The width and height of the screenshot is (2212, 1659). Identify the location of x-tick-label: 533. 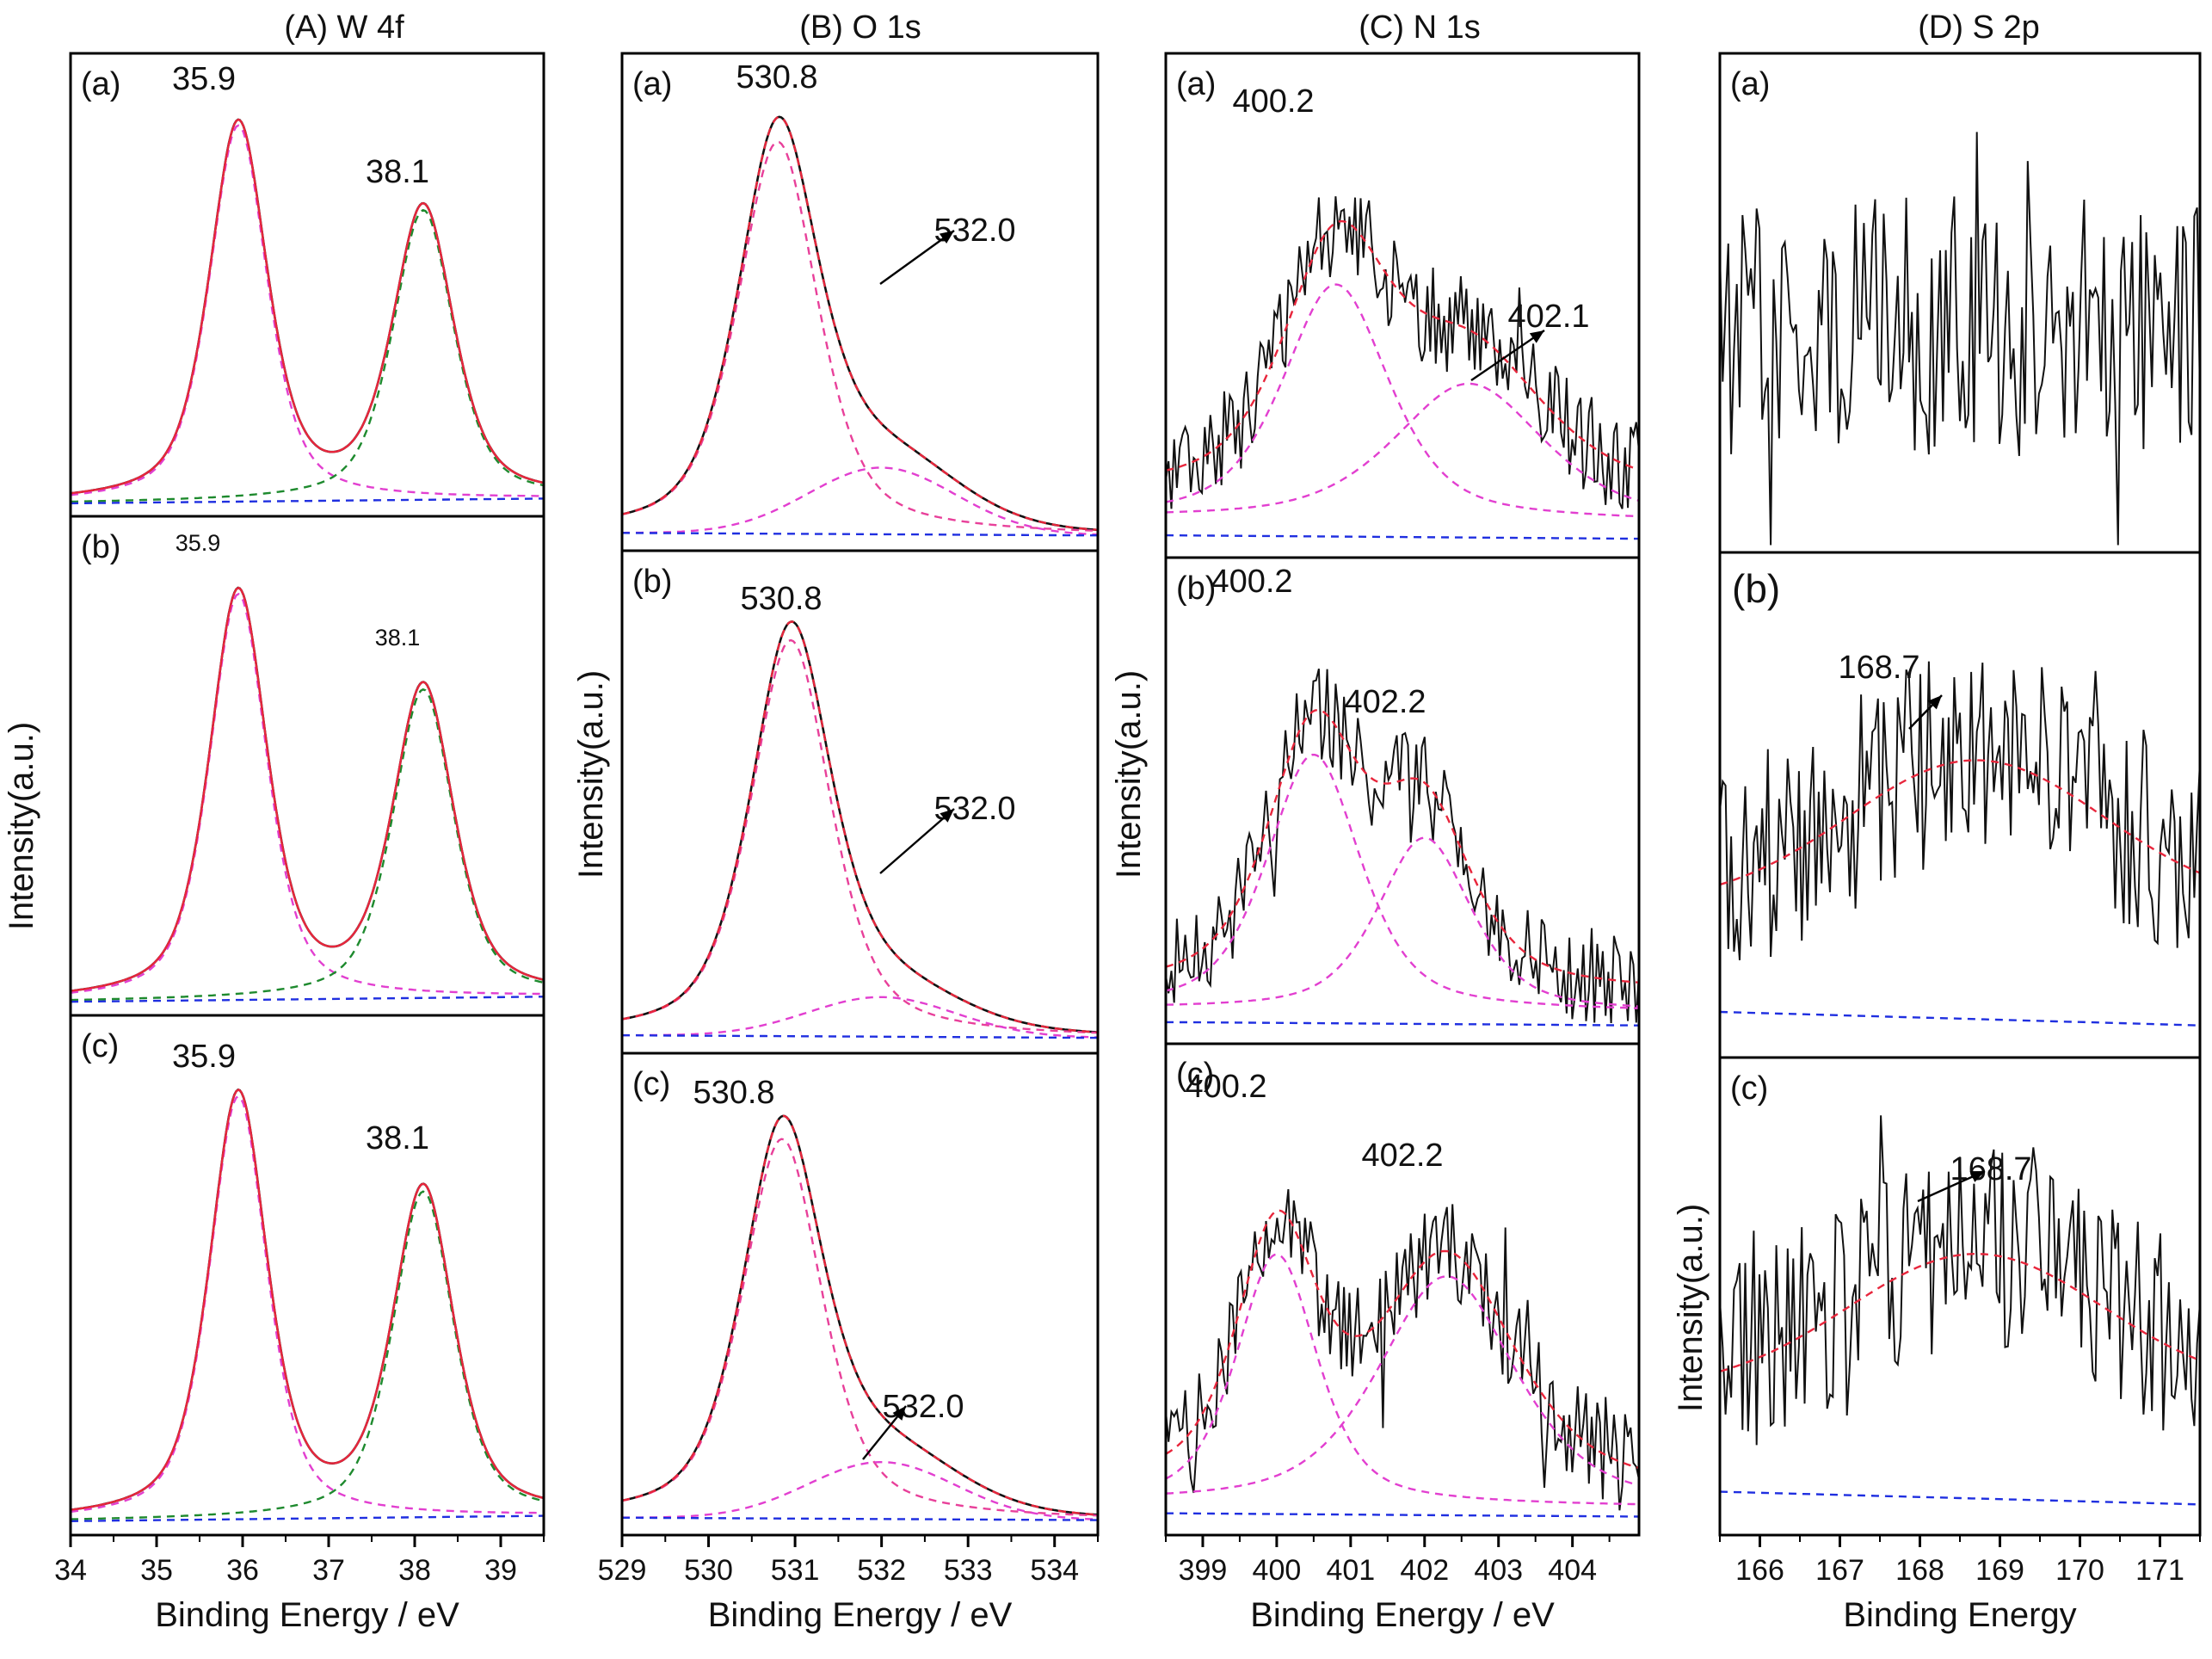
(968, 1571).